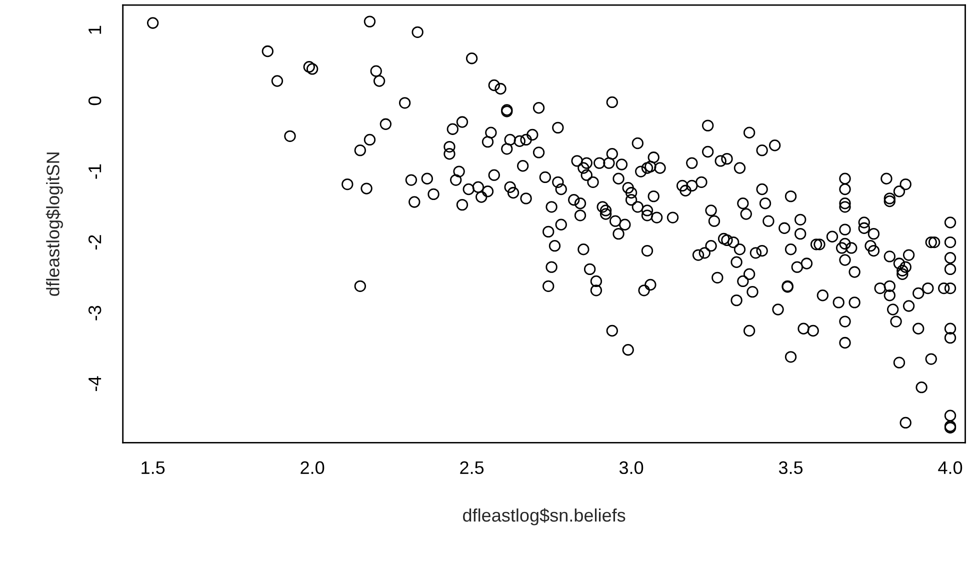 The image size is (975, 564). What do you see at coordinates (472, 467) in the screenshot?
I see `x-tick-label: 2.5` at bounding box center [472, 467].